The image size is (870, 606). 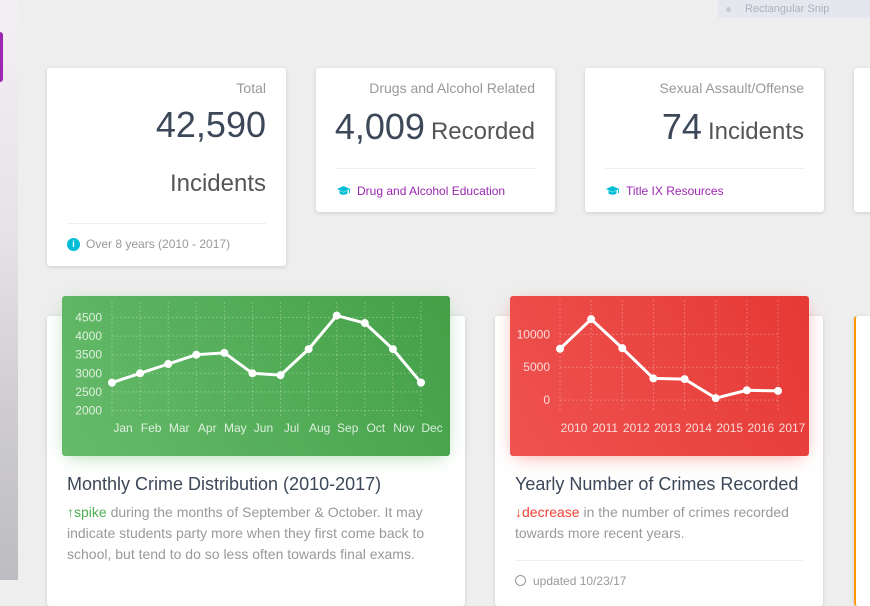 I want to click on monthly-x-tick: Feb, so click(x=151, y=428).